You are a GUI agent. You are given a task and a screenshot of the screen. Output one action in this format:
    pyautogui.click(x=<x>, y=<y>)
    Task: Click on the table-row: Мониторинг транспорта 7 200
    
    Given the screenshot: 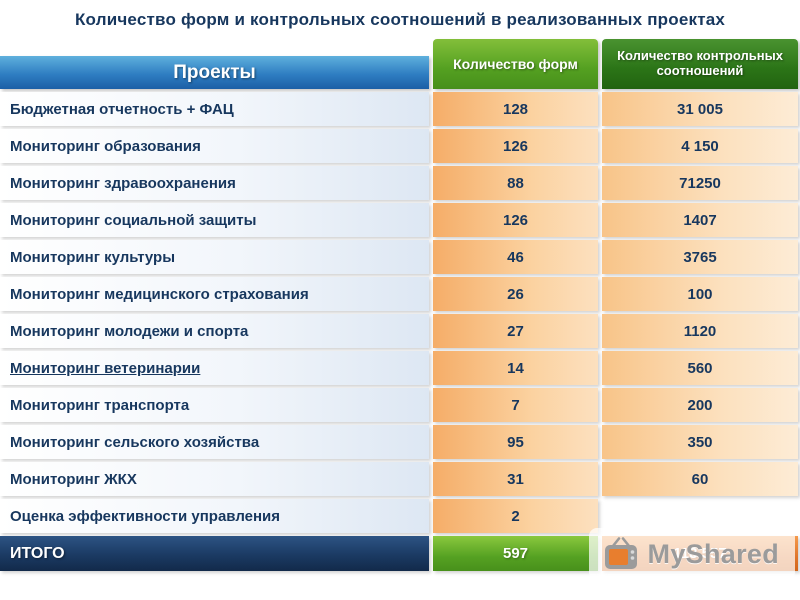 What is the action you would take?
    pyautogui.click(x=399, y=405)
    